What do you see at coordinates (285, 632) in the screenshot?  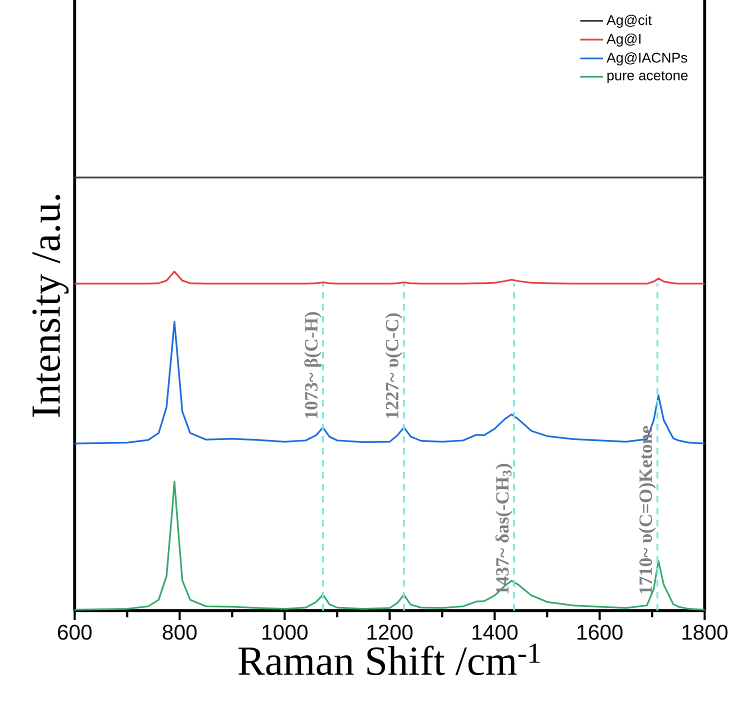 I see `x-tick-label: 1000` at bounding box center [285, 632].